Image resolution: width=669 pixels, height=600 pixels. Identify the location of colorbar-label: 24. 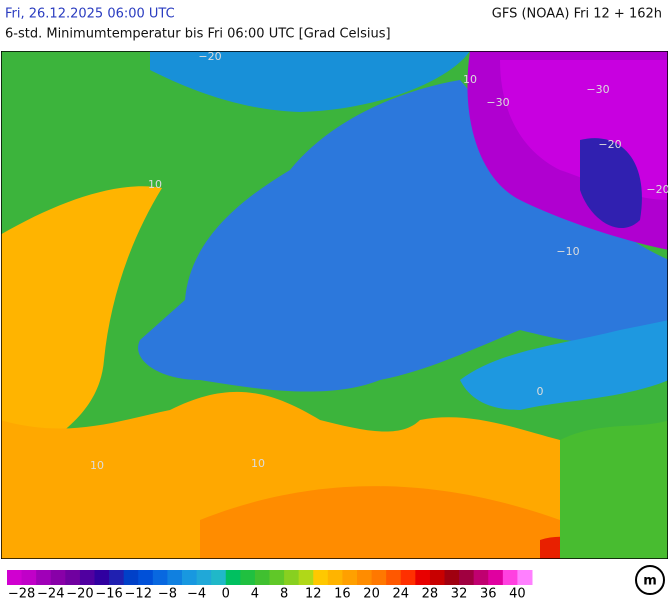
(400, 593).